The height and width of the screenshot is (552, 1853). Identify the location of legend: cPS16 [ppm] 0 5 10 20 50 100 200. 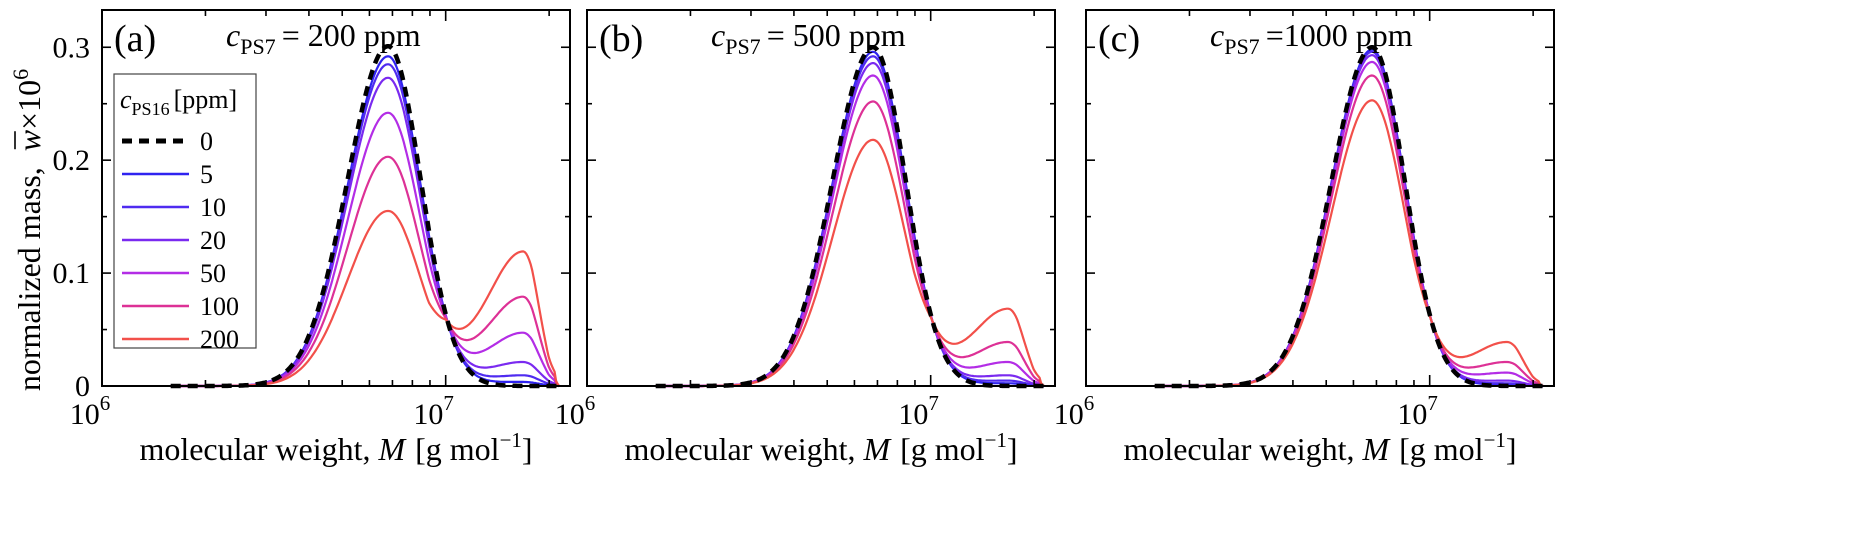
(185, 213).